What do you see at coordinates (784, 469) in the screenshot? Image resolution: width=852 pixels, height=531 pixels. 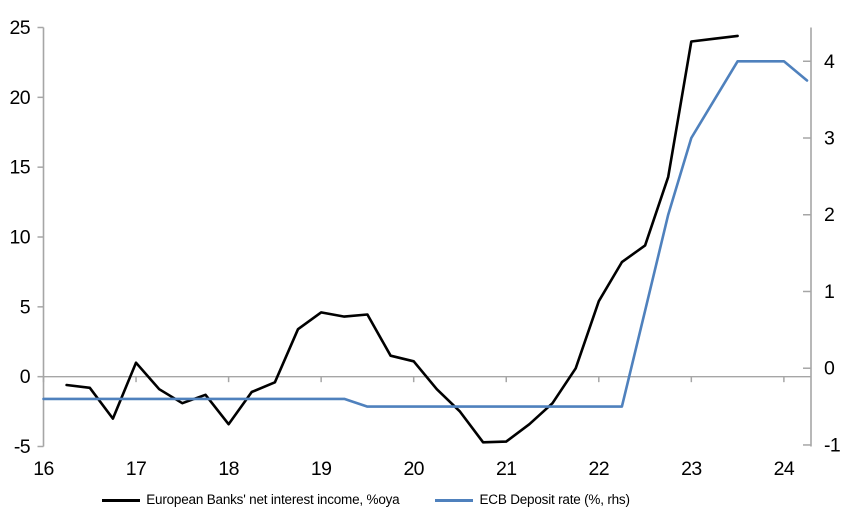 I see `x-axis-tick-label: 24` at bounding box center [784, 469].